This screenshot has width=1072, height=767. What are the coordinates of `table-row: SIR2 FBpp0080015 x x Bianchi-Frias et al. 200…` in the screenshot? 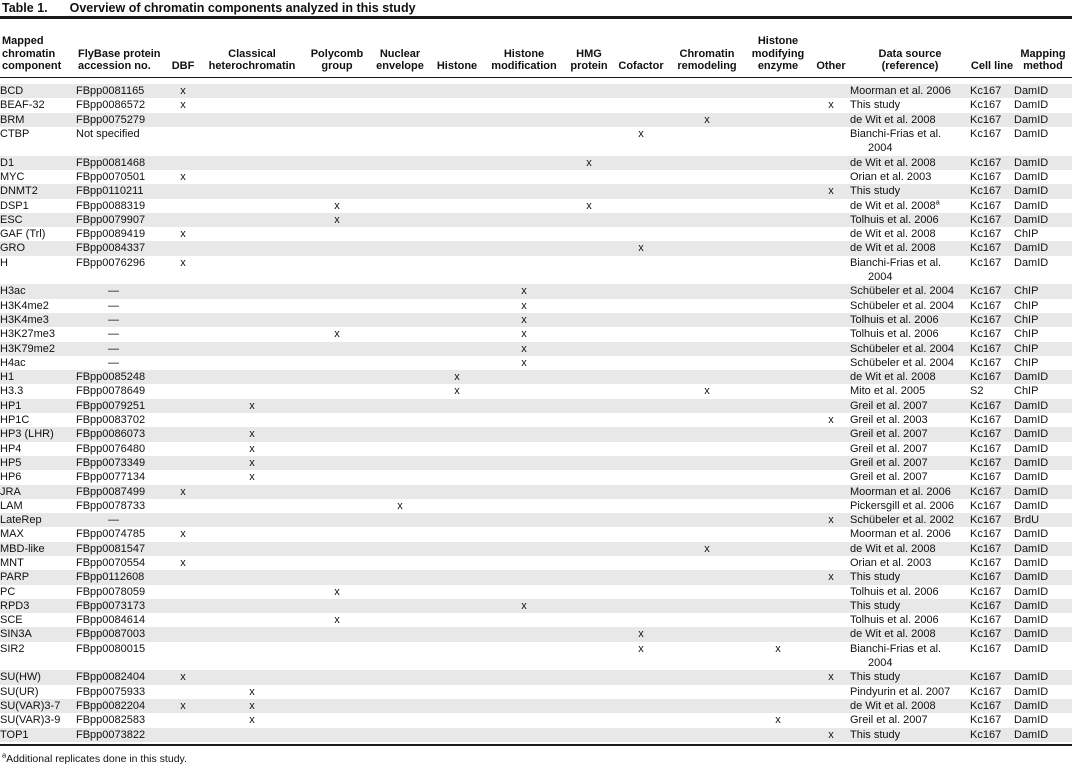 It's located at (536, 656).